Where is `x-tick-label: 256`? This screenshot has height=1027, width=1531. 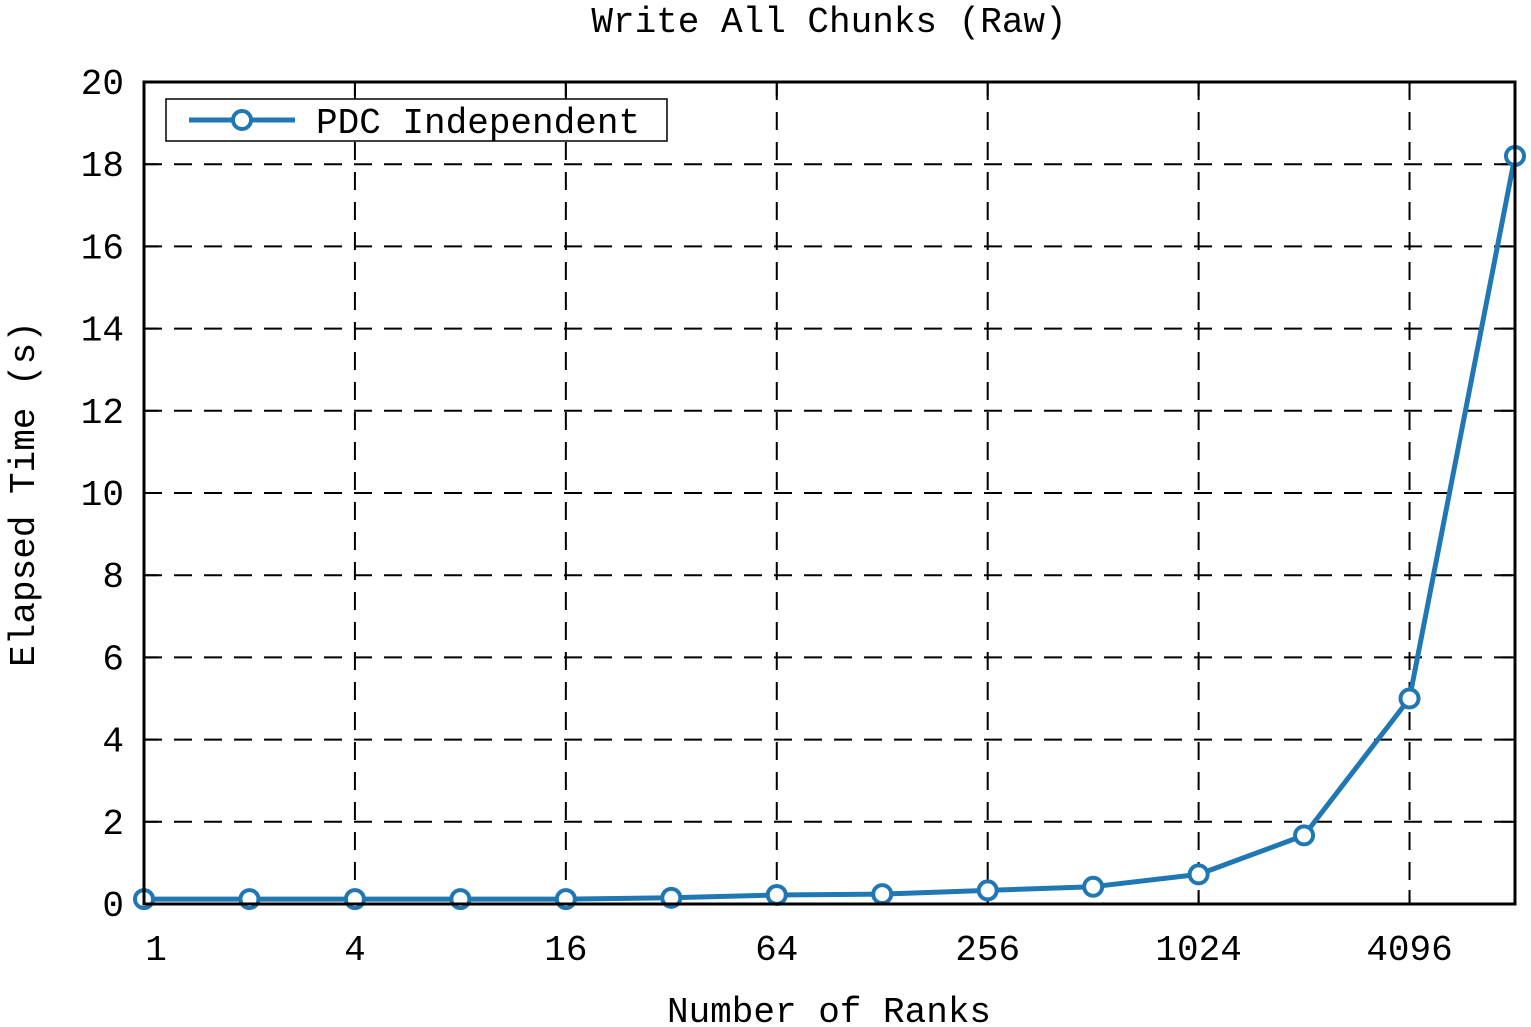 x-tick-label: 256 is located at coordinates (987, 950).